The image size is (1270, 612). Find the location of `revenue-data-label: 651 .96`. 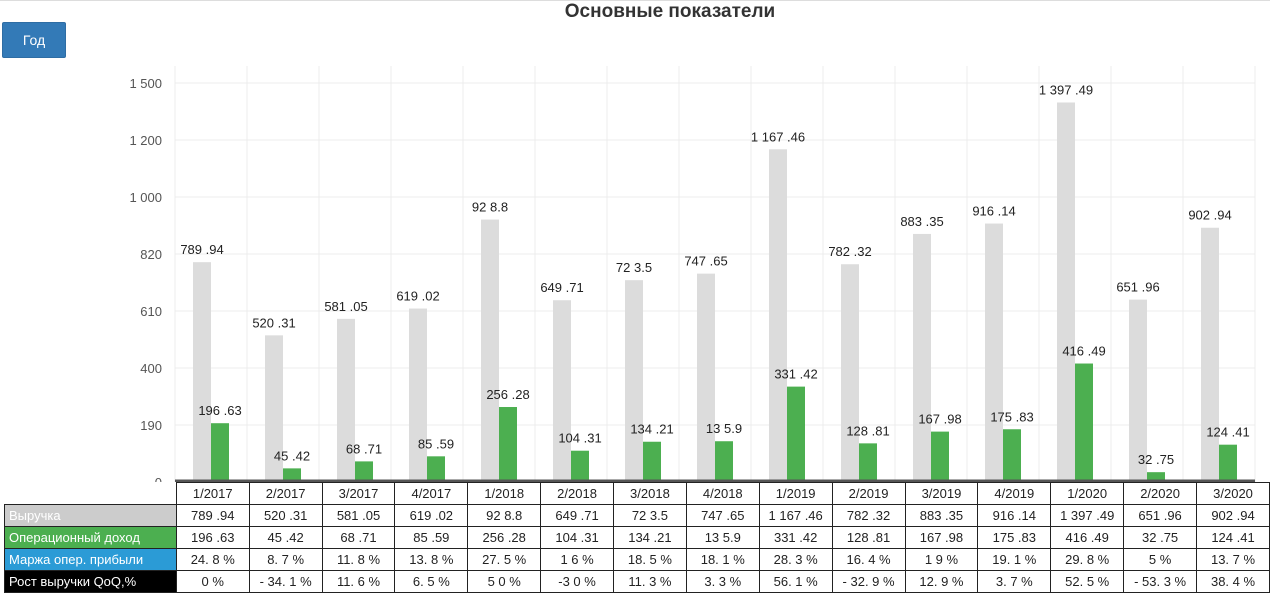

revenue-data-label: 651 .96 is located at coordinates (1137, 287).